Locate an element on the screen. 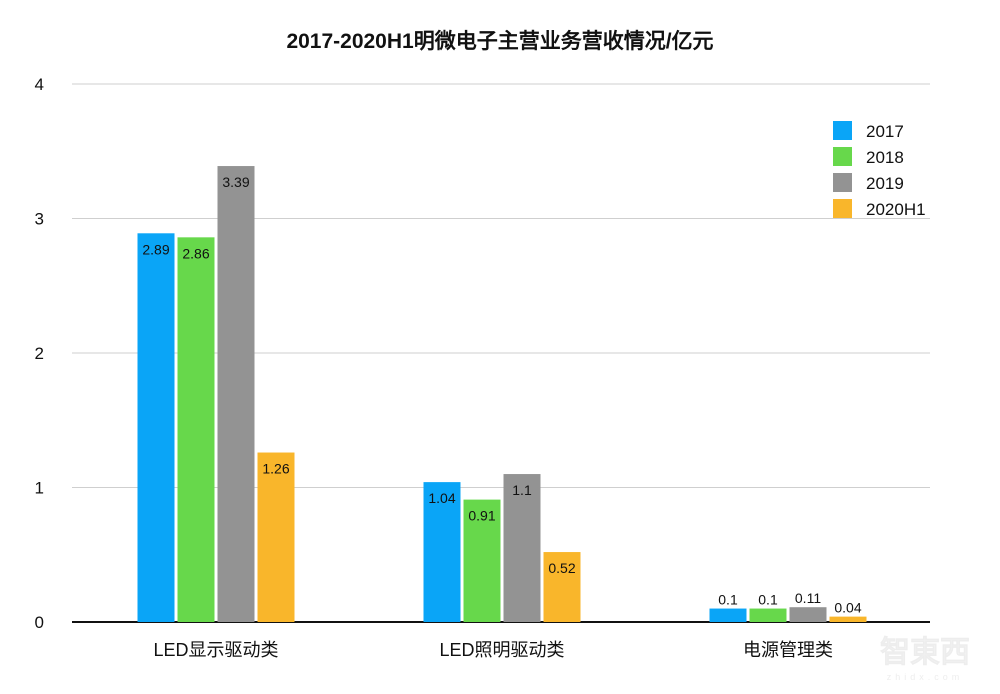  svg-text: zhidx.com is located at coordinates (925, 677).